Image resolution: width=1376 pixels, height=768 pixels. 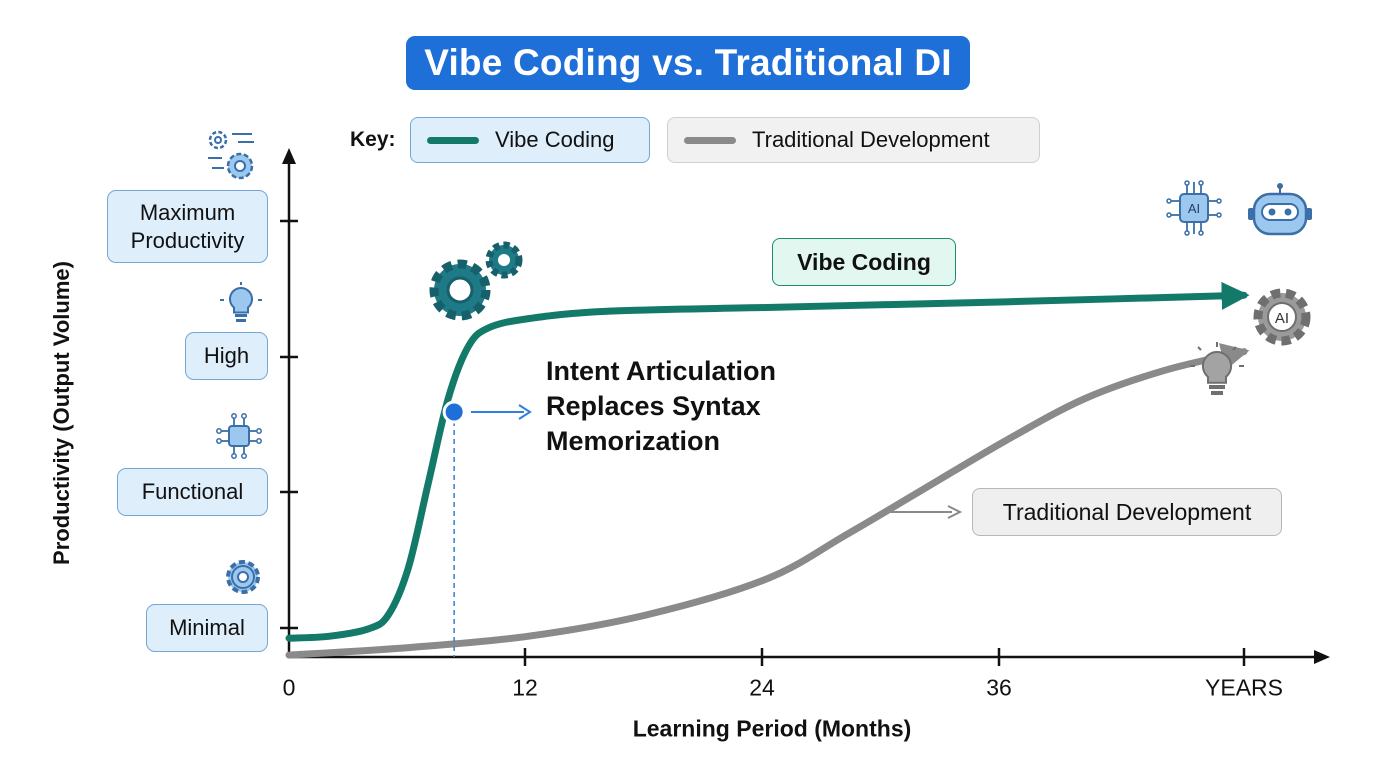 I want to click on annotation-line: Memorization, so click(x=633, y=441).